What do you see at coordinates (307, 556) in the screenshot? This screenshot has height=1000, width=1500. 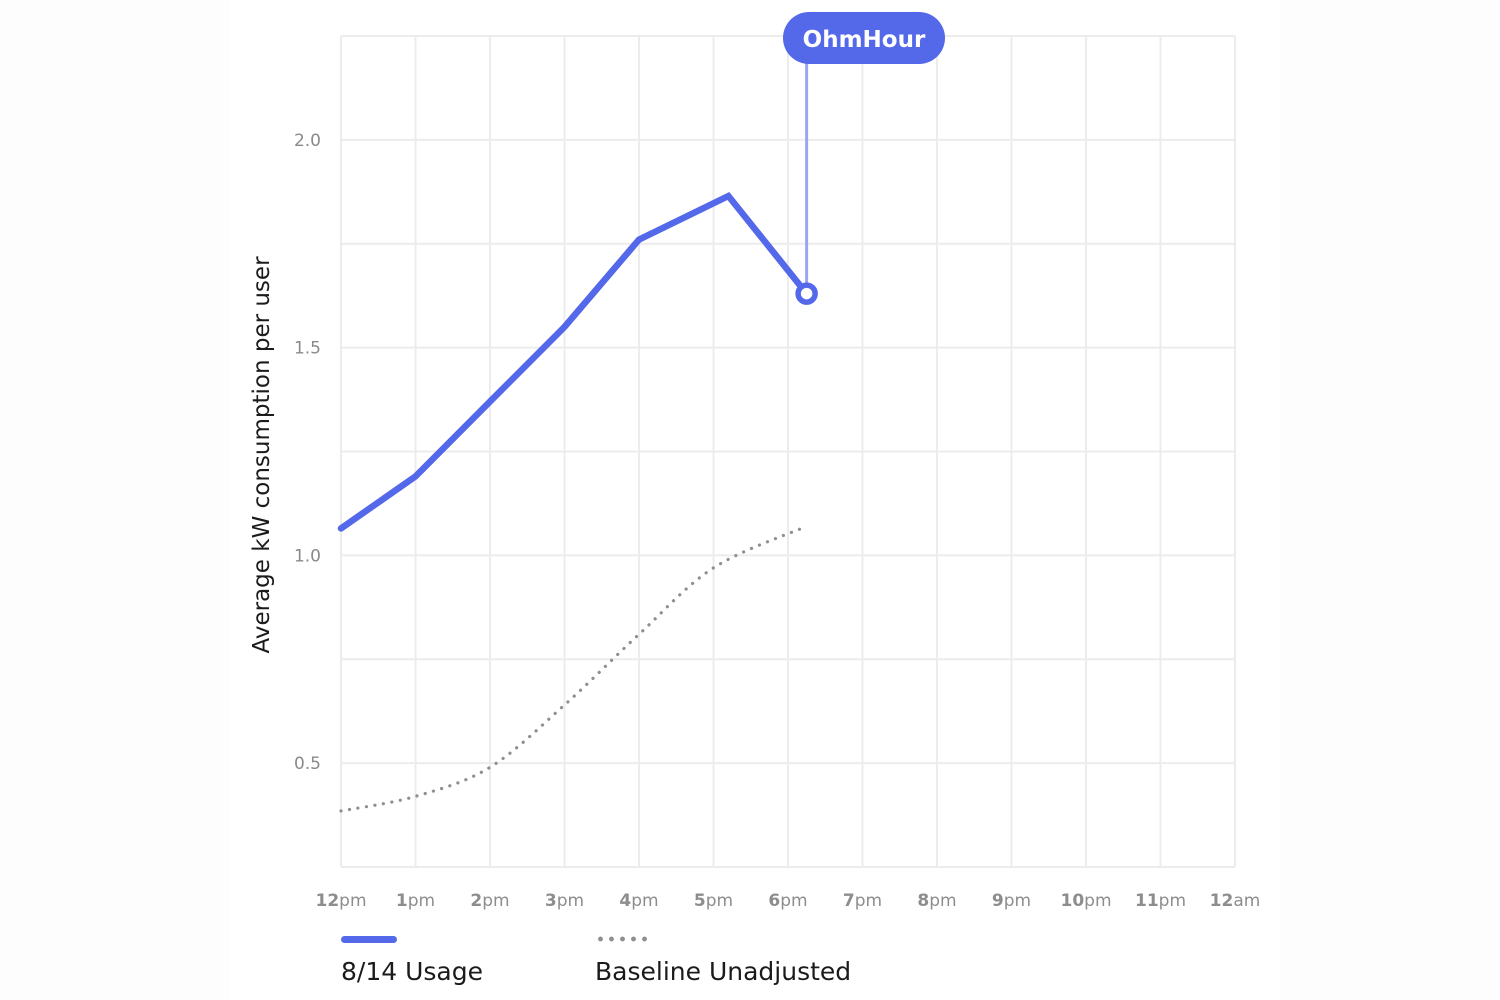 I see `y-tick-label: 1.0` at bounding box center [307, 556].